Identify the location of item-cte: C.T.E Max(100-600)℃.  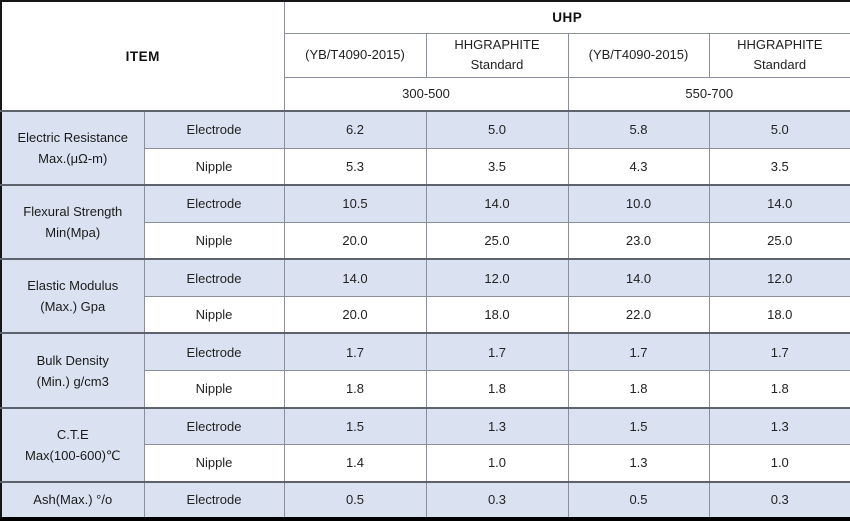
(72, 444).